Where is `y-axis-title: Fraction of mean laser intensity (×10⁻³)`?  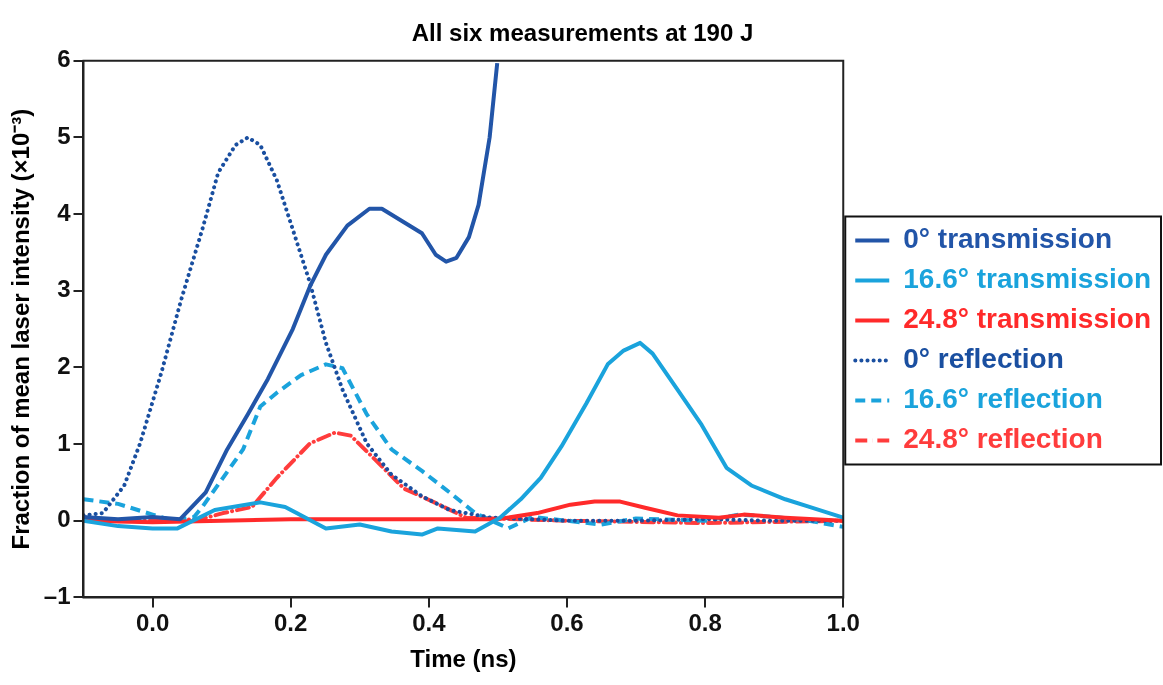 y-axis-title: Fraction of mean laser intensity (×10⁻³) is located at coordinates (21, 329).